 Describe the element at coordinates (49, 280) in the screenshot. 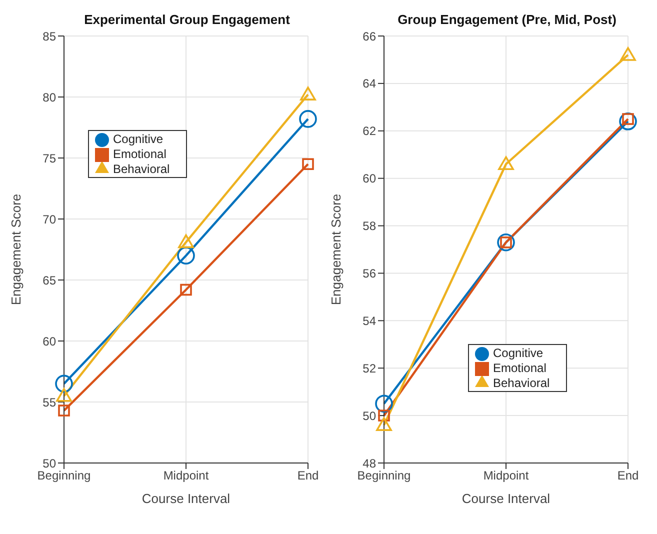

I see `y-tick-label: 65` at that location.